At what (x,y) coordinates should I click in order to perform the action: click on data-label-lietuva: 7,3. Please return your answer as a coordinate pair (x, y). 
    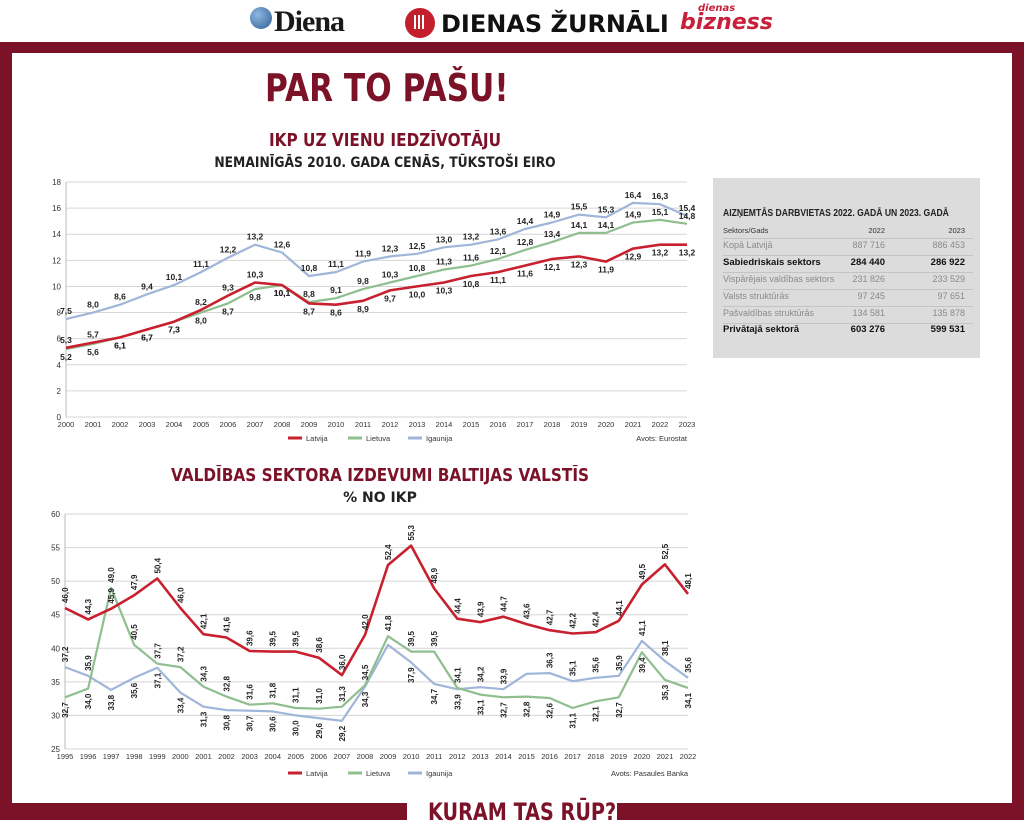
    Looking at the image, I should click on (174, 330).